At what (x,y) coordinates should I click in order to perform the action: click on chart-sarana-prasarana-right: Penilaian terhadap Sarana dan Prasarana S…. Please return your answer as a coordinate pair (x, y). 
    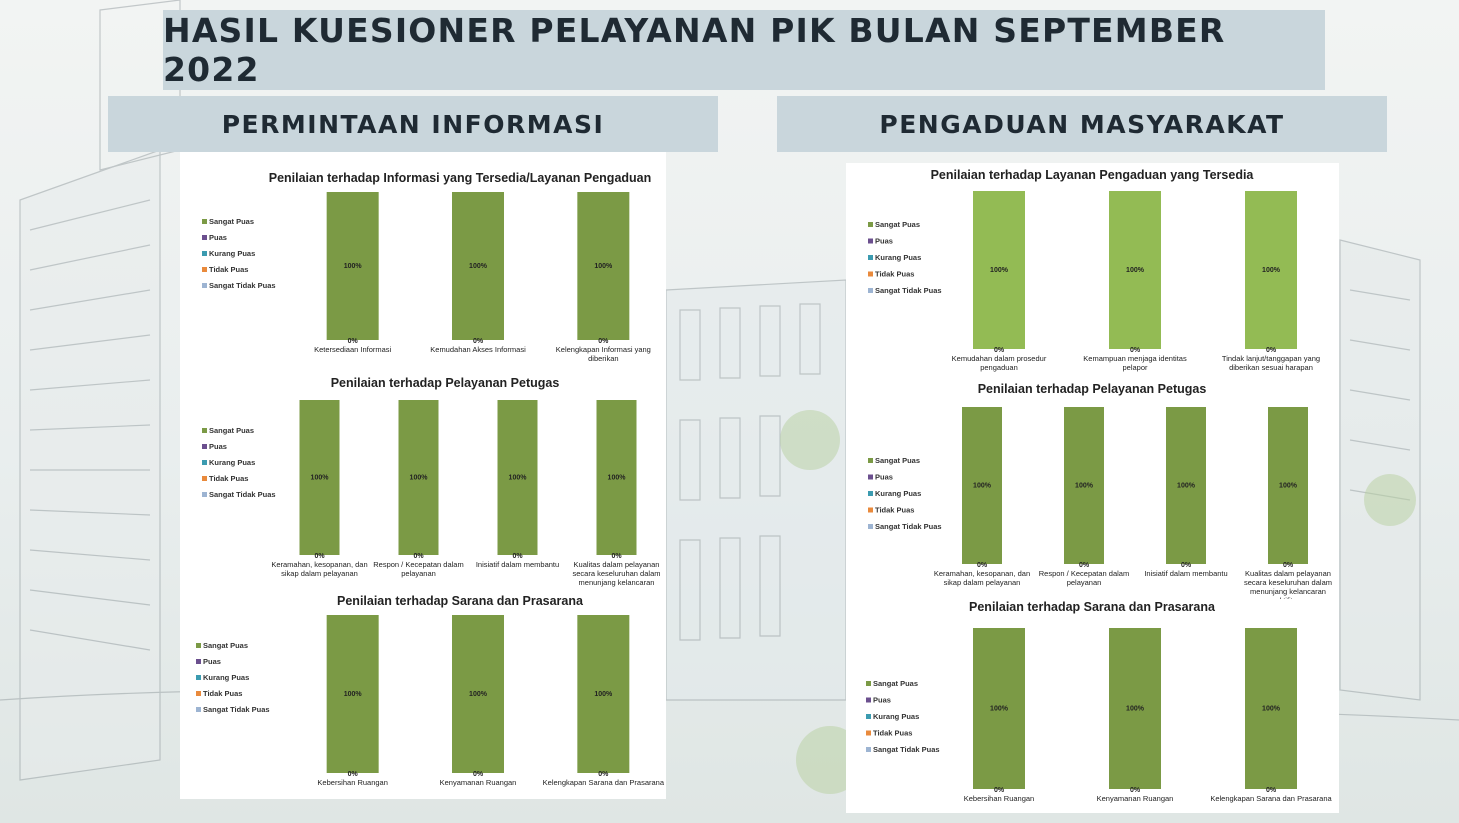
    Looking at the image, I should click on (1099, 701).